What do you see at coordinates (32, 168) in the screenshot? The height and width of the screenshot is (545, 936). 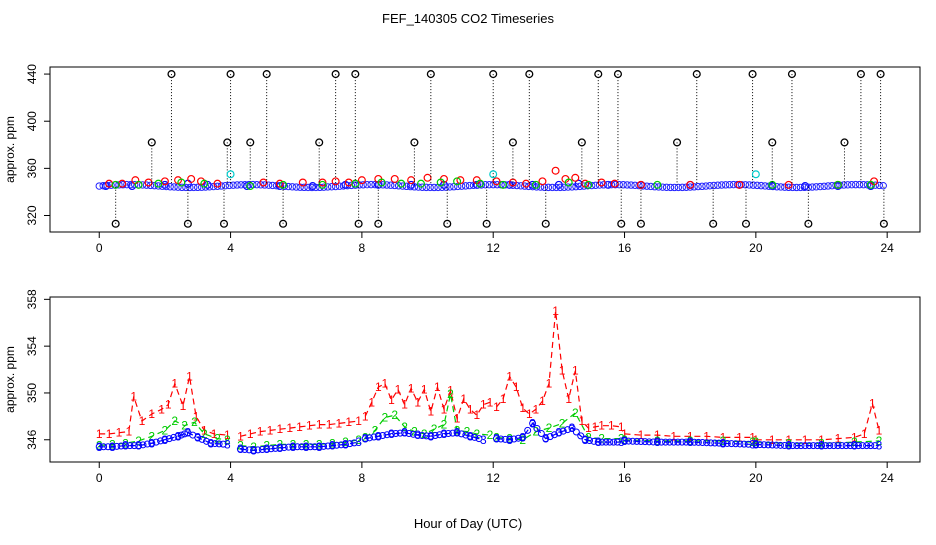 I see `y-tick-label: 360` at bounding box center [32, 168].